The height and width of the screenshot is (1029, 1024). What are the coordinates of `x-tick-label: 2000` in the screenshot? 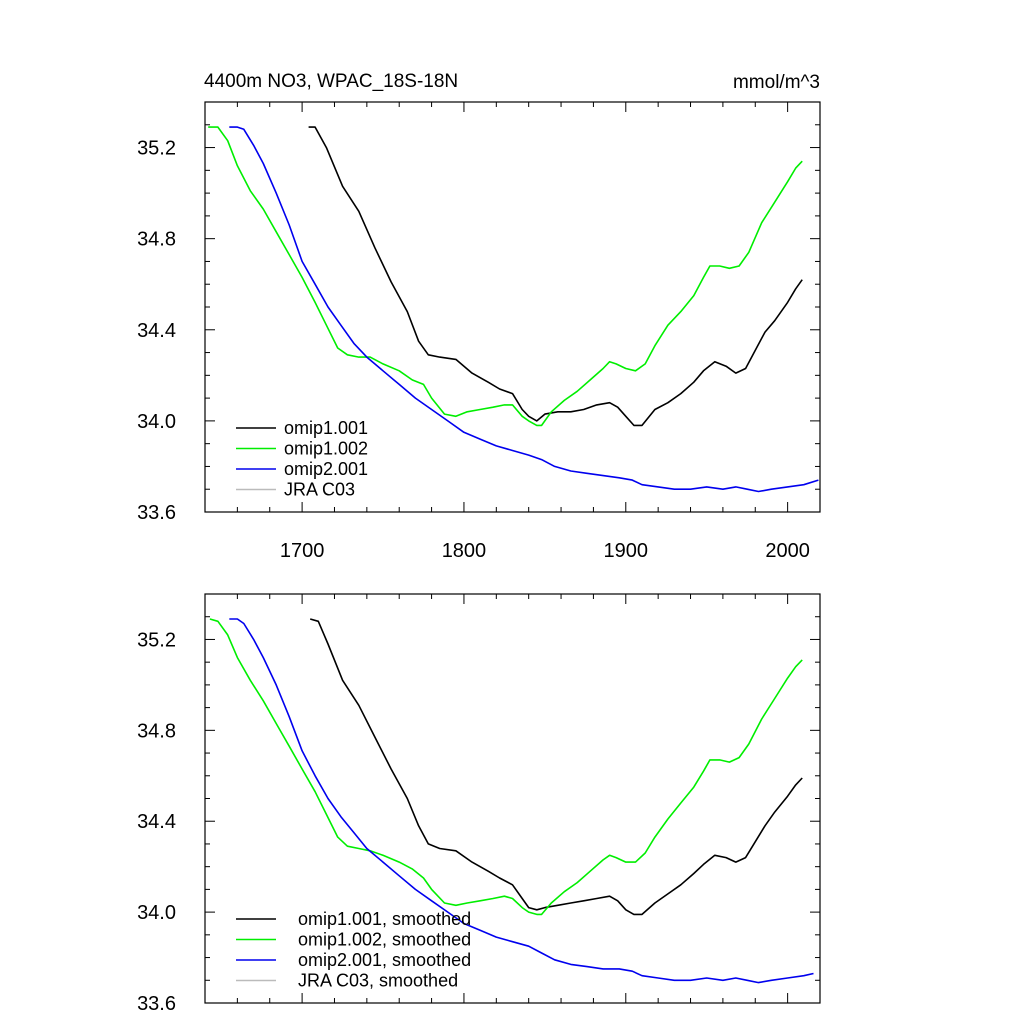 It's located at (787, 551).